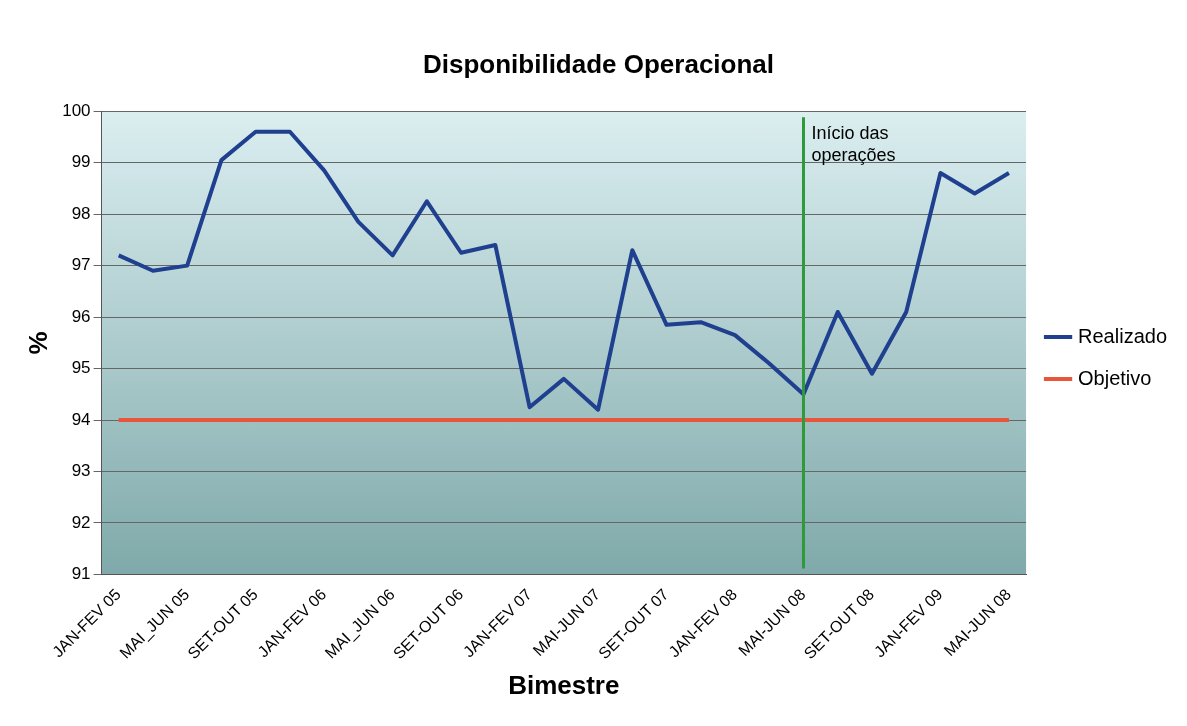 This screenshot has height=726, width=1187. I want to click on y-tick-label: 94, so click(81, 419).